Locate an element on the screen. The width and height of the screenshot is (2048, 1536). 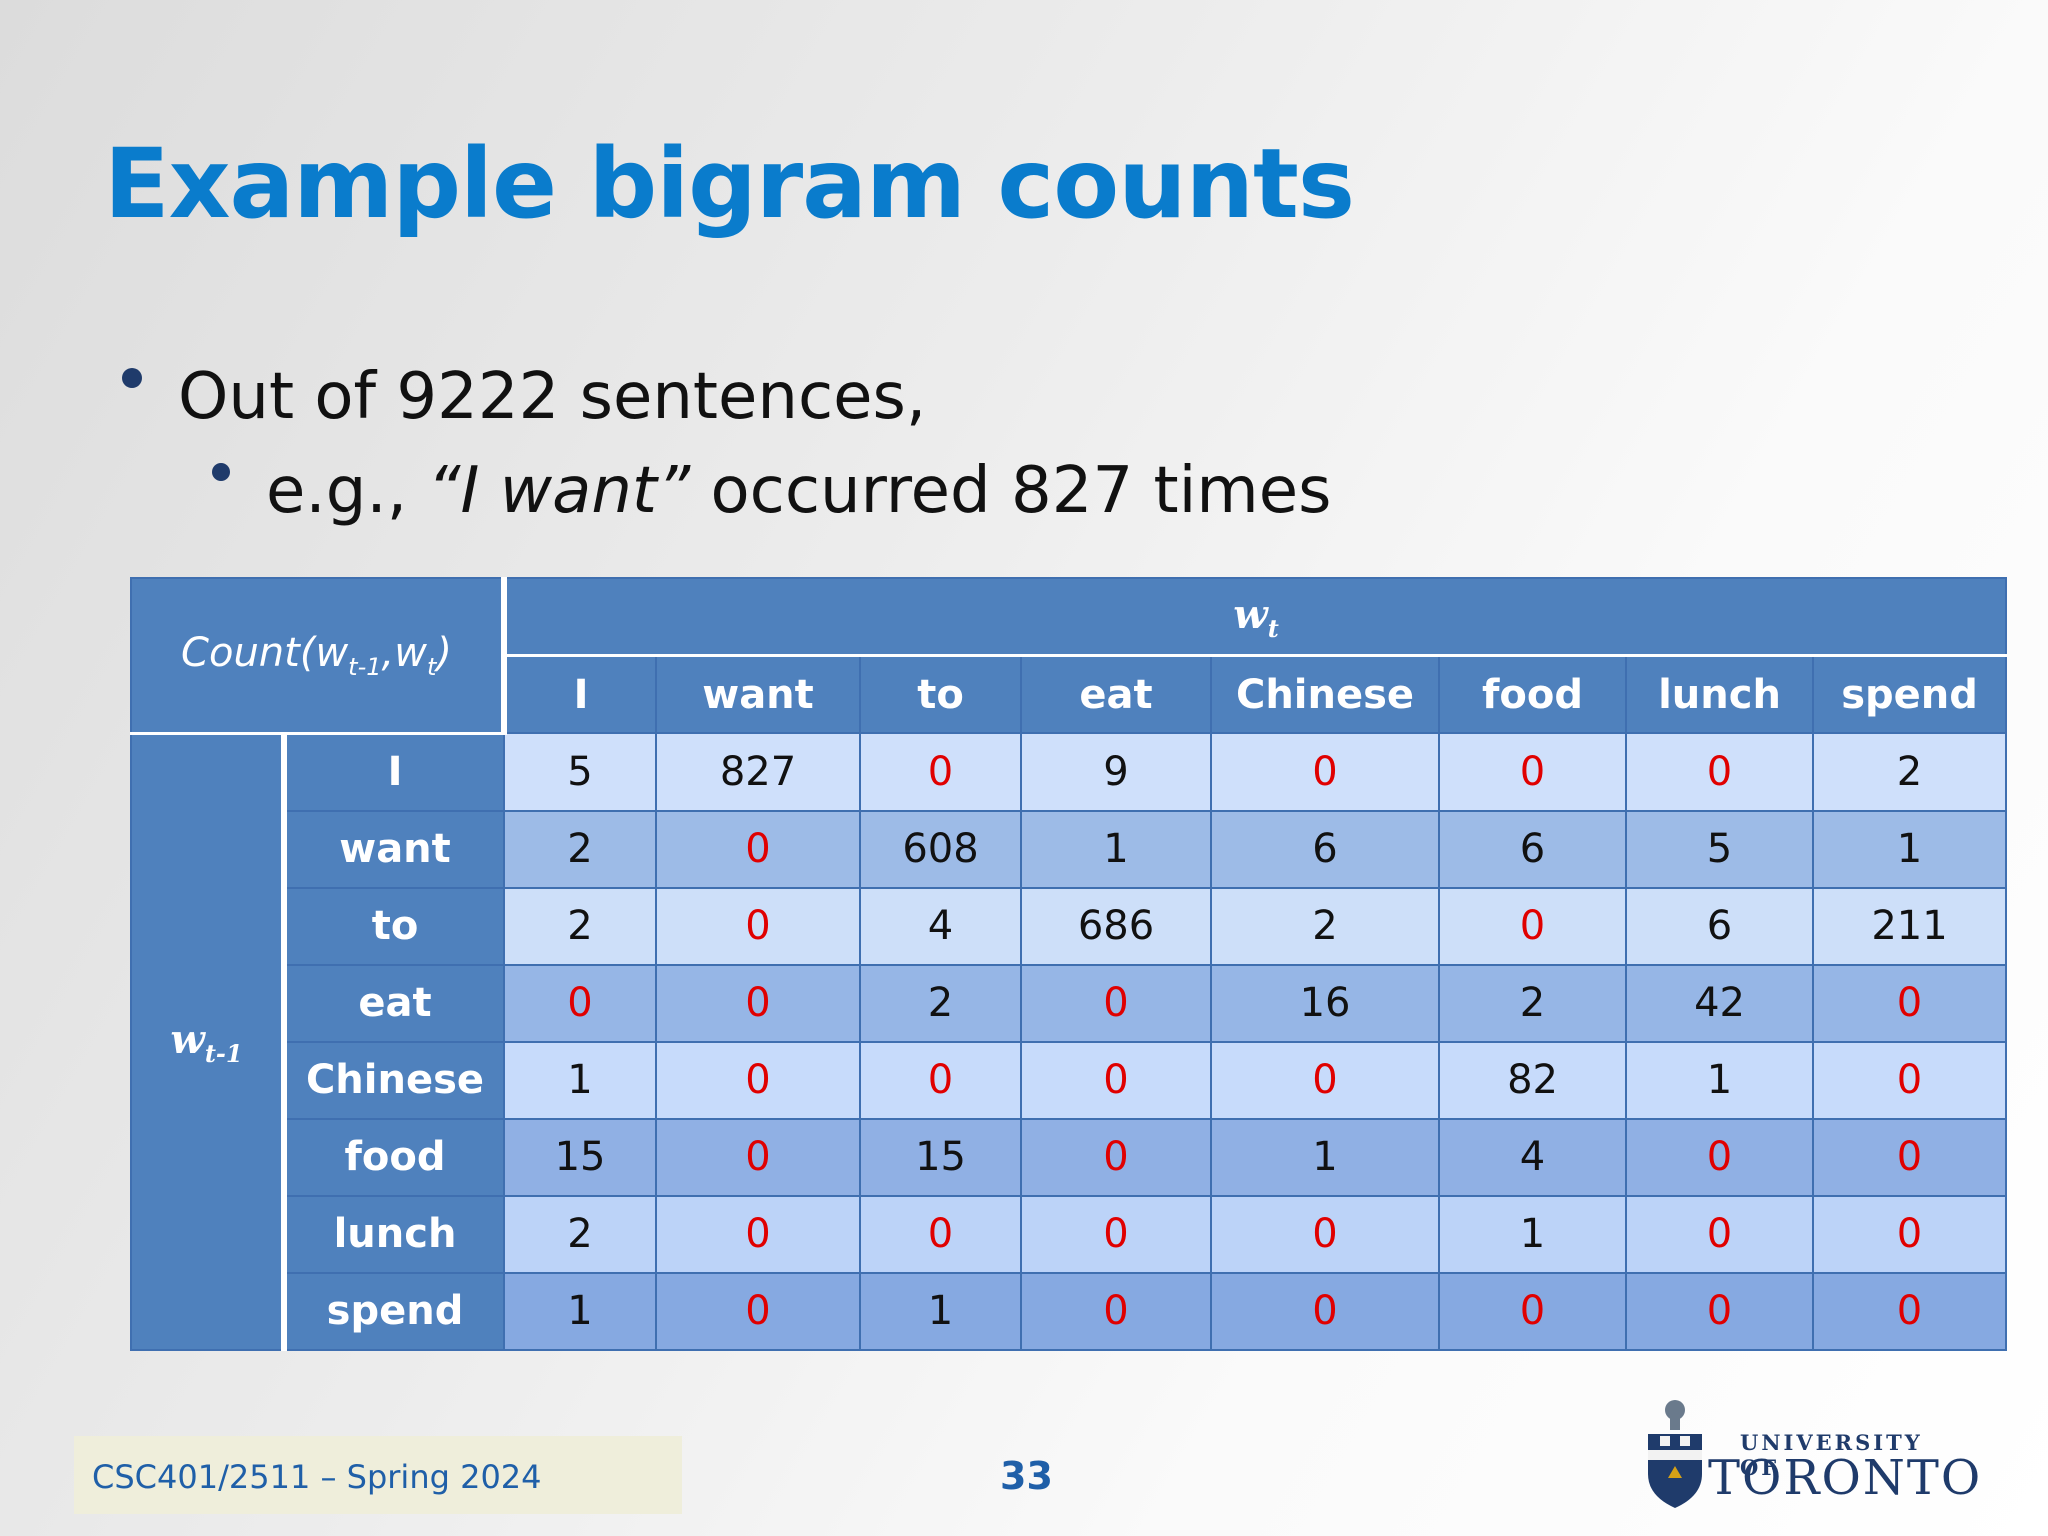
column-axis-label: wt is located at coordinates (1255, 617).